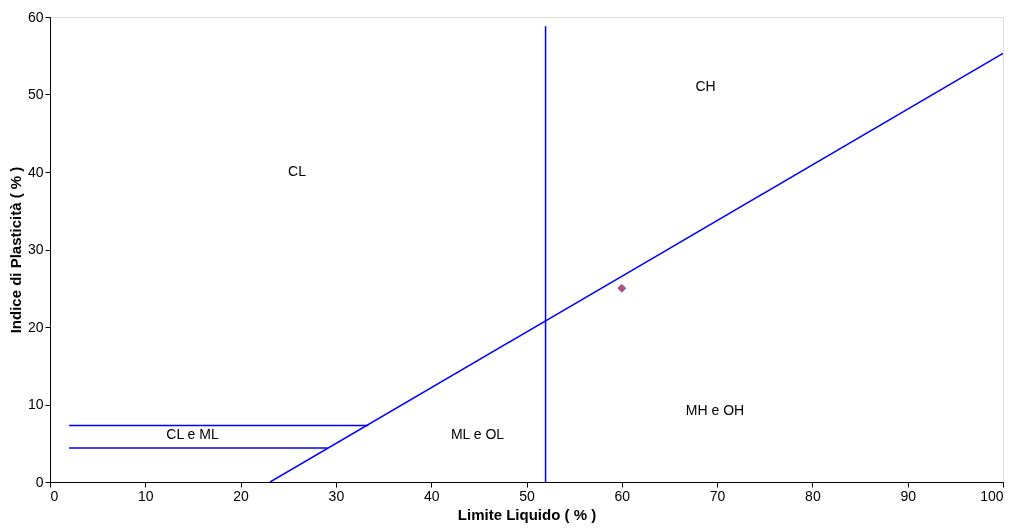 The height and width of the screenshot is (530, 1024). What do you see at coordinates (35, 16) in the screenshot?
I see `y-tick-label: 60` at bounding box center [35, 16].